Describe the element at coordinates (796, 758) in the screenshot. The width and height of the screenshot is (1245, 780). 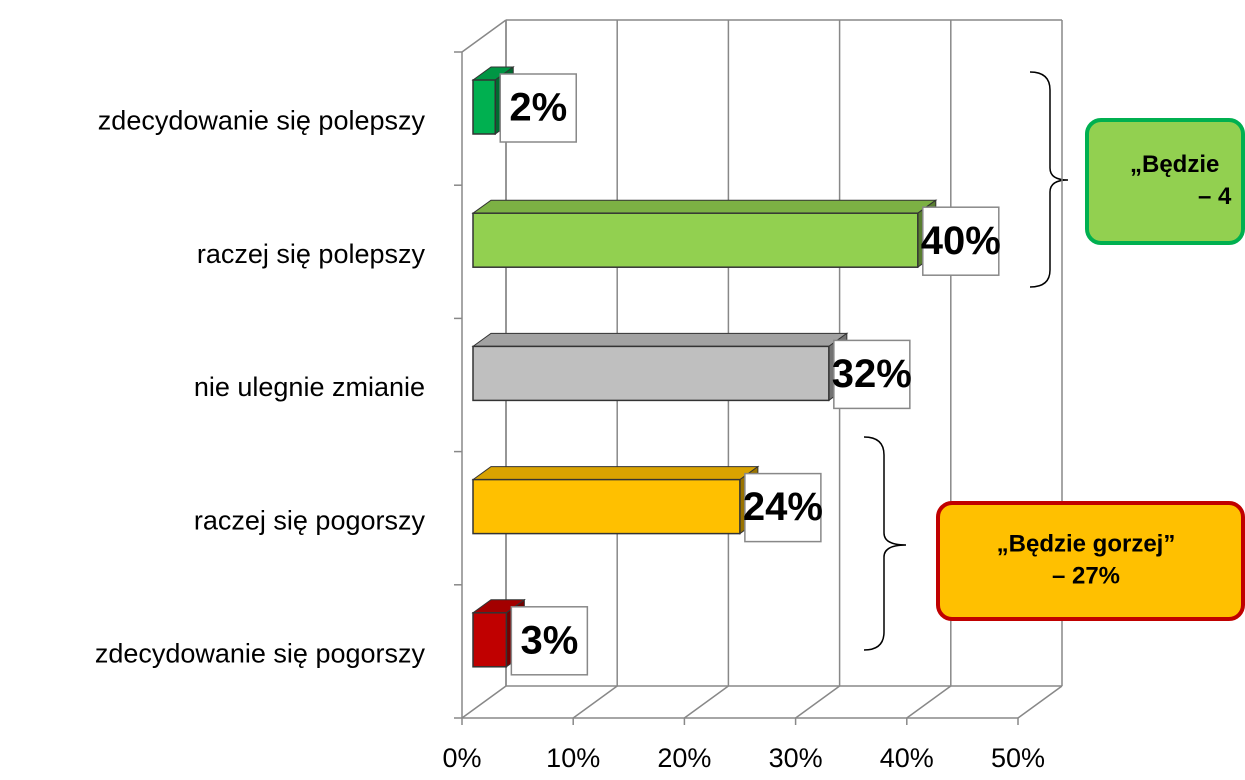
I see `x-tick-label: 30%` at that location.